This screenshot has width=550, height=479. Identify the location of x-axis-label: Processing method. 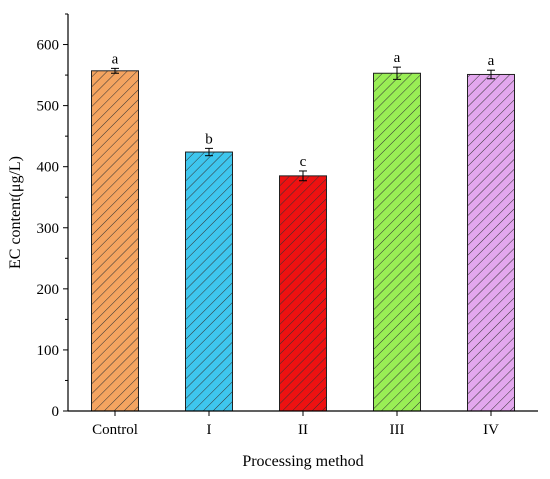
(302, 461).